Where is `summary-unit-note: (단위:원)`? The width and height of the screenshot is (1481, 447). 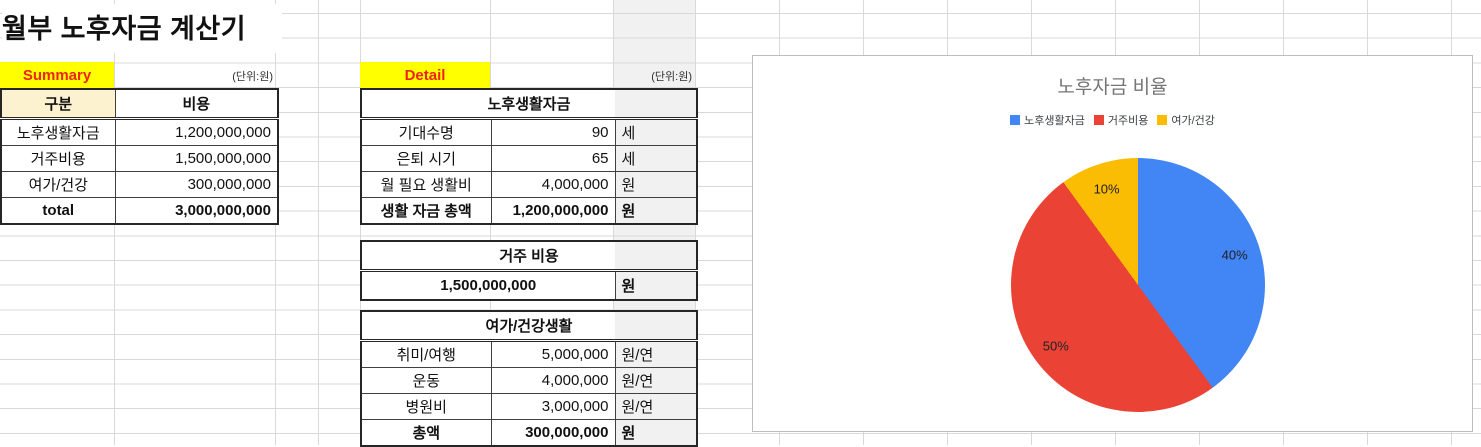 summary-unit-note: (단위:원) is located at coordinates (252, 77).